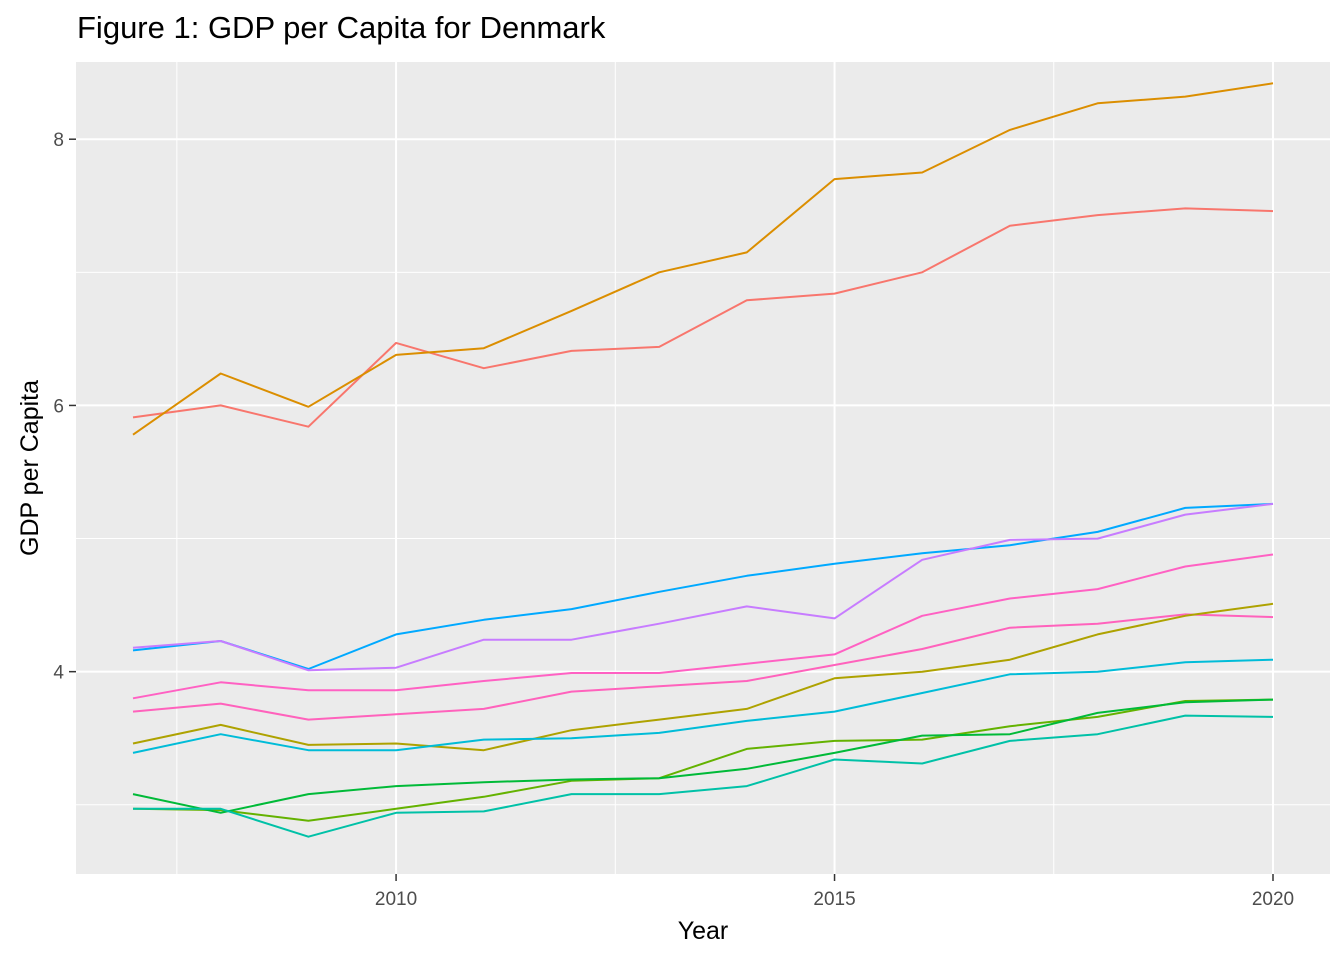 The width and height of the screenshot is (1344, 960). I want to click on x-tick-label: 2010, so click(396, 899).